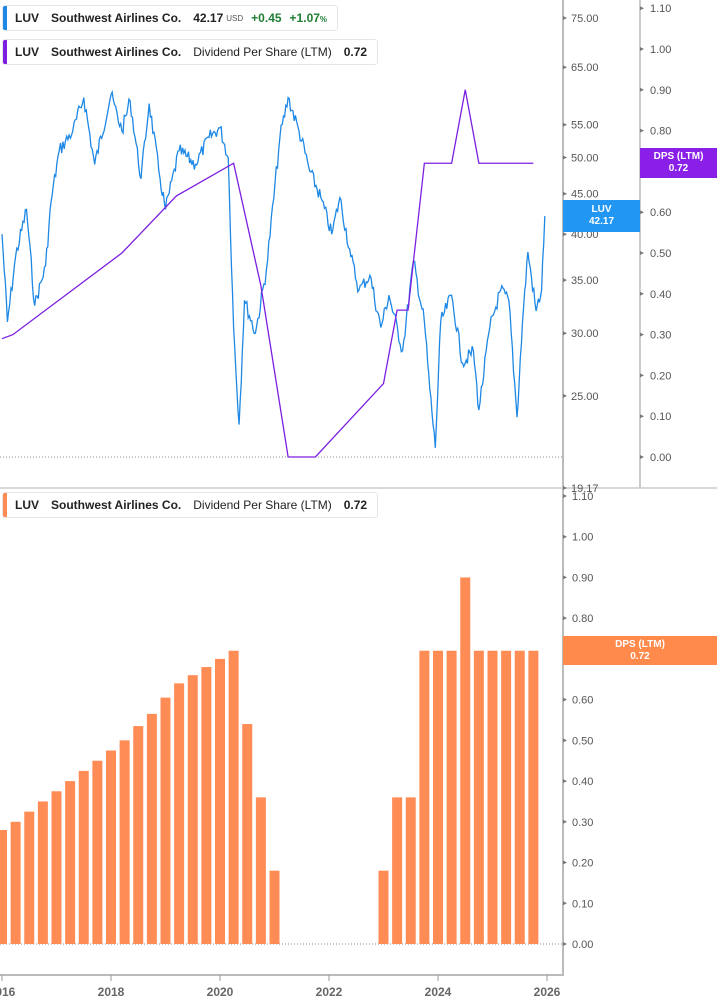  I want to click on bar-tick-label: 0.50, so click(582, 741).